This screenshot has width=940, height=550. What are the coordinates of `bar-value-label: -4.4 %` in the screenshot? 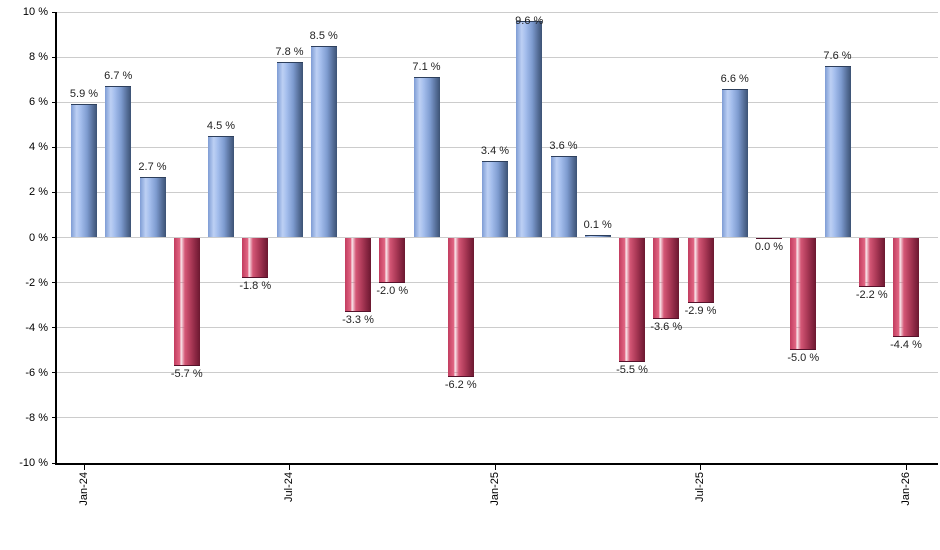 It's located at (906, 344).